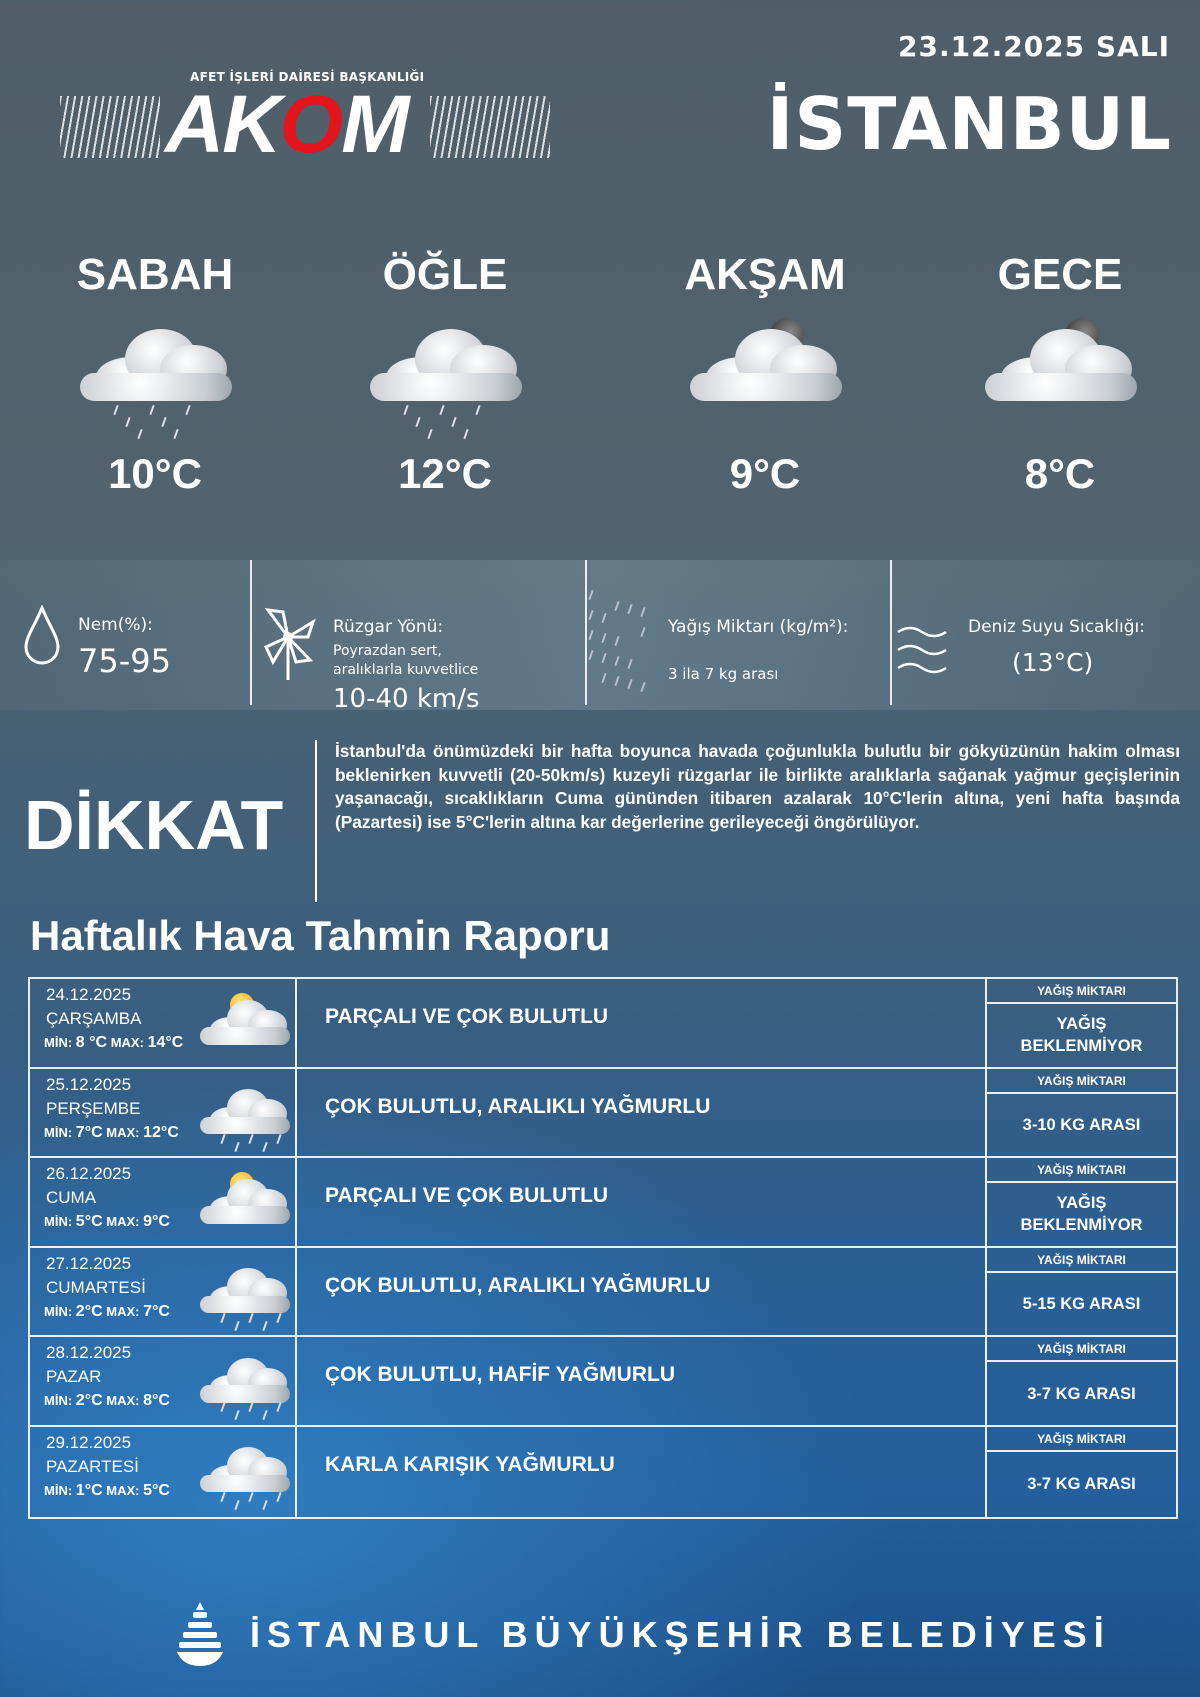  I want to click on period-name: ÖĞLE, so click(445, 274).